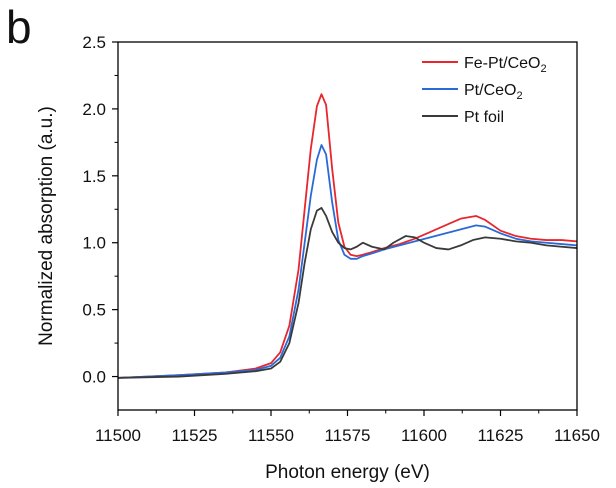  I want to click on y-tick-label: 0.5, so click(94, 310).